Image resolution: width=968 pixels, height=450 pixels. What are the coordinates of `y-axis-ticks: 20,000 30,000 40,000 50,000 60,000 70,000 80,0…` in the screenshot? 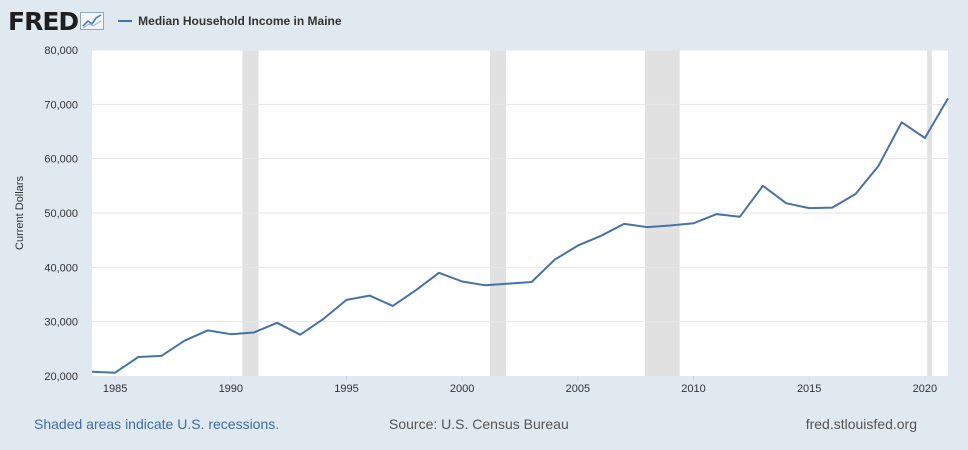 It's located at (61, 214).